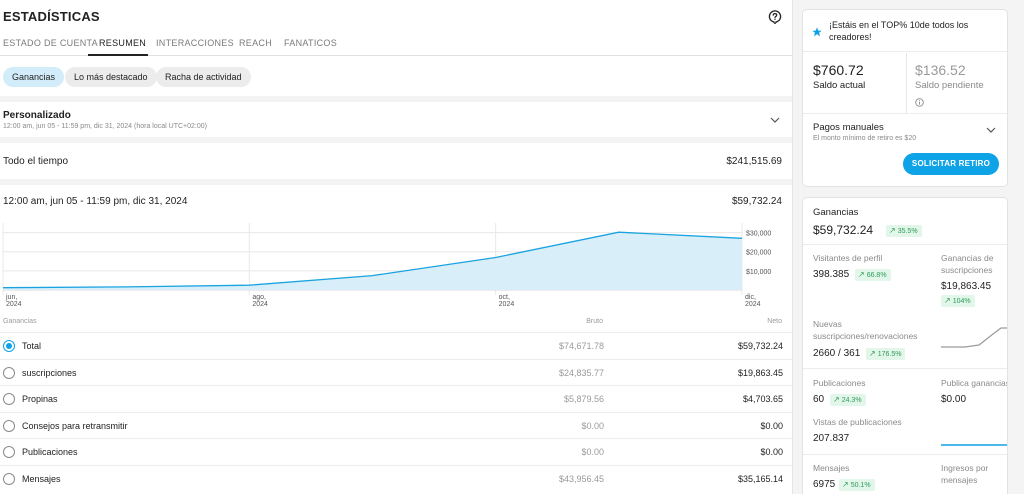 The height and width of the screenshot is (494, 1024). I want to click on chip-lo-mas-destacado: Lo más destacado, so click(111, 77).